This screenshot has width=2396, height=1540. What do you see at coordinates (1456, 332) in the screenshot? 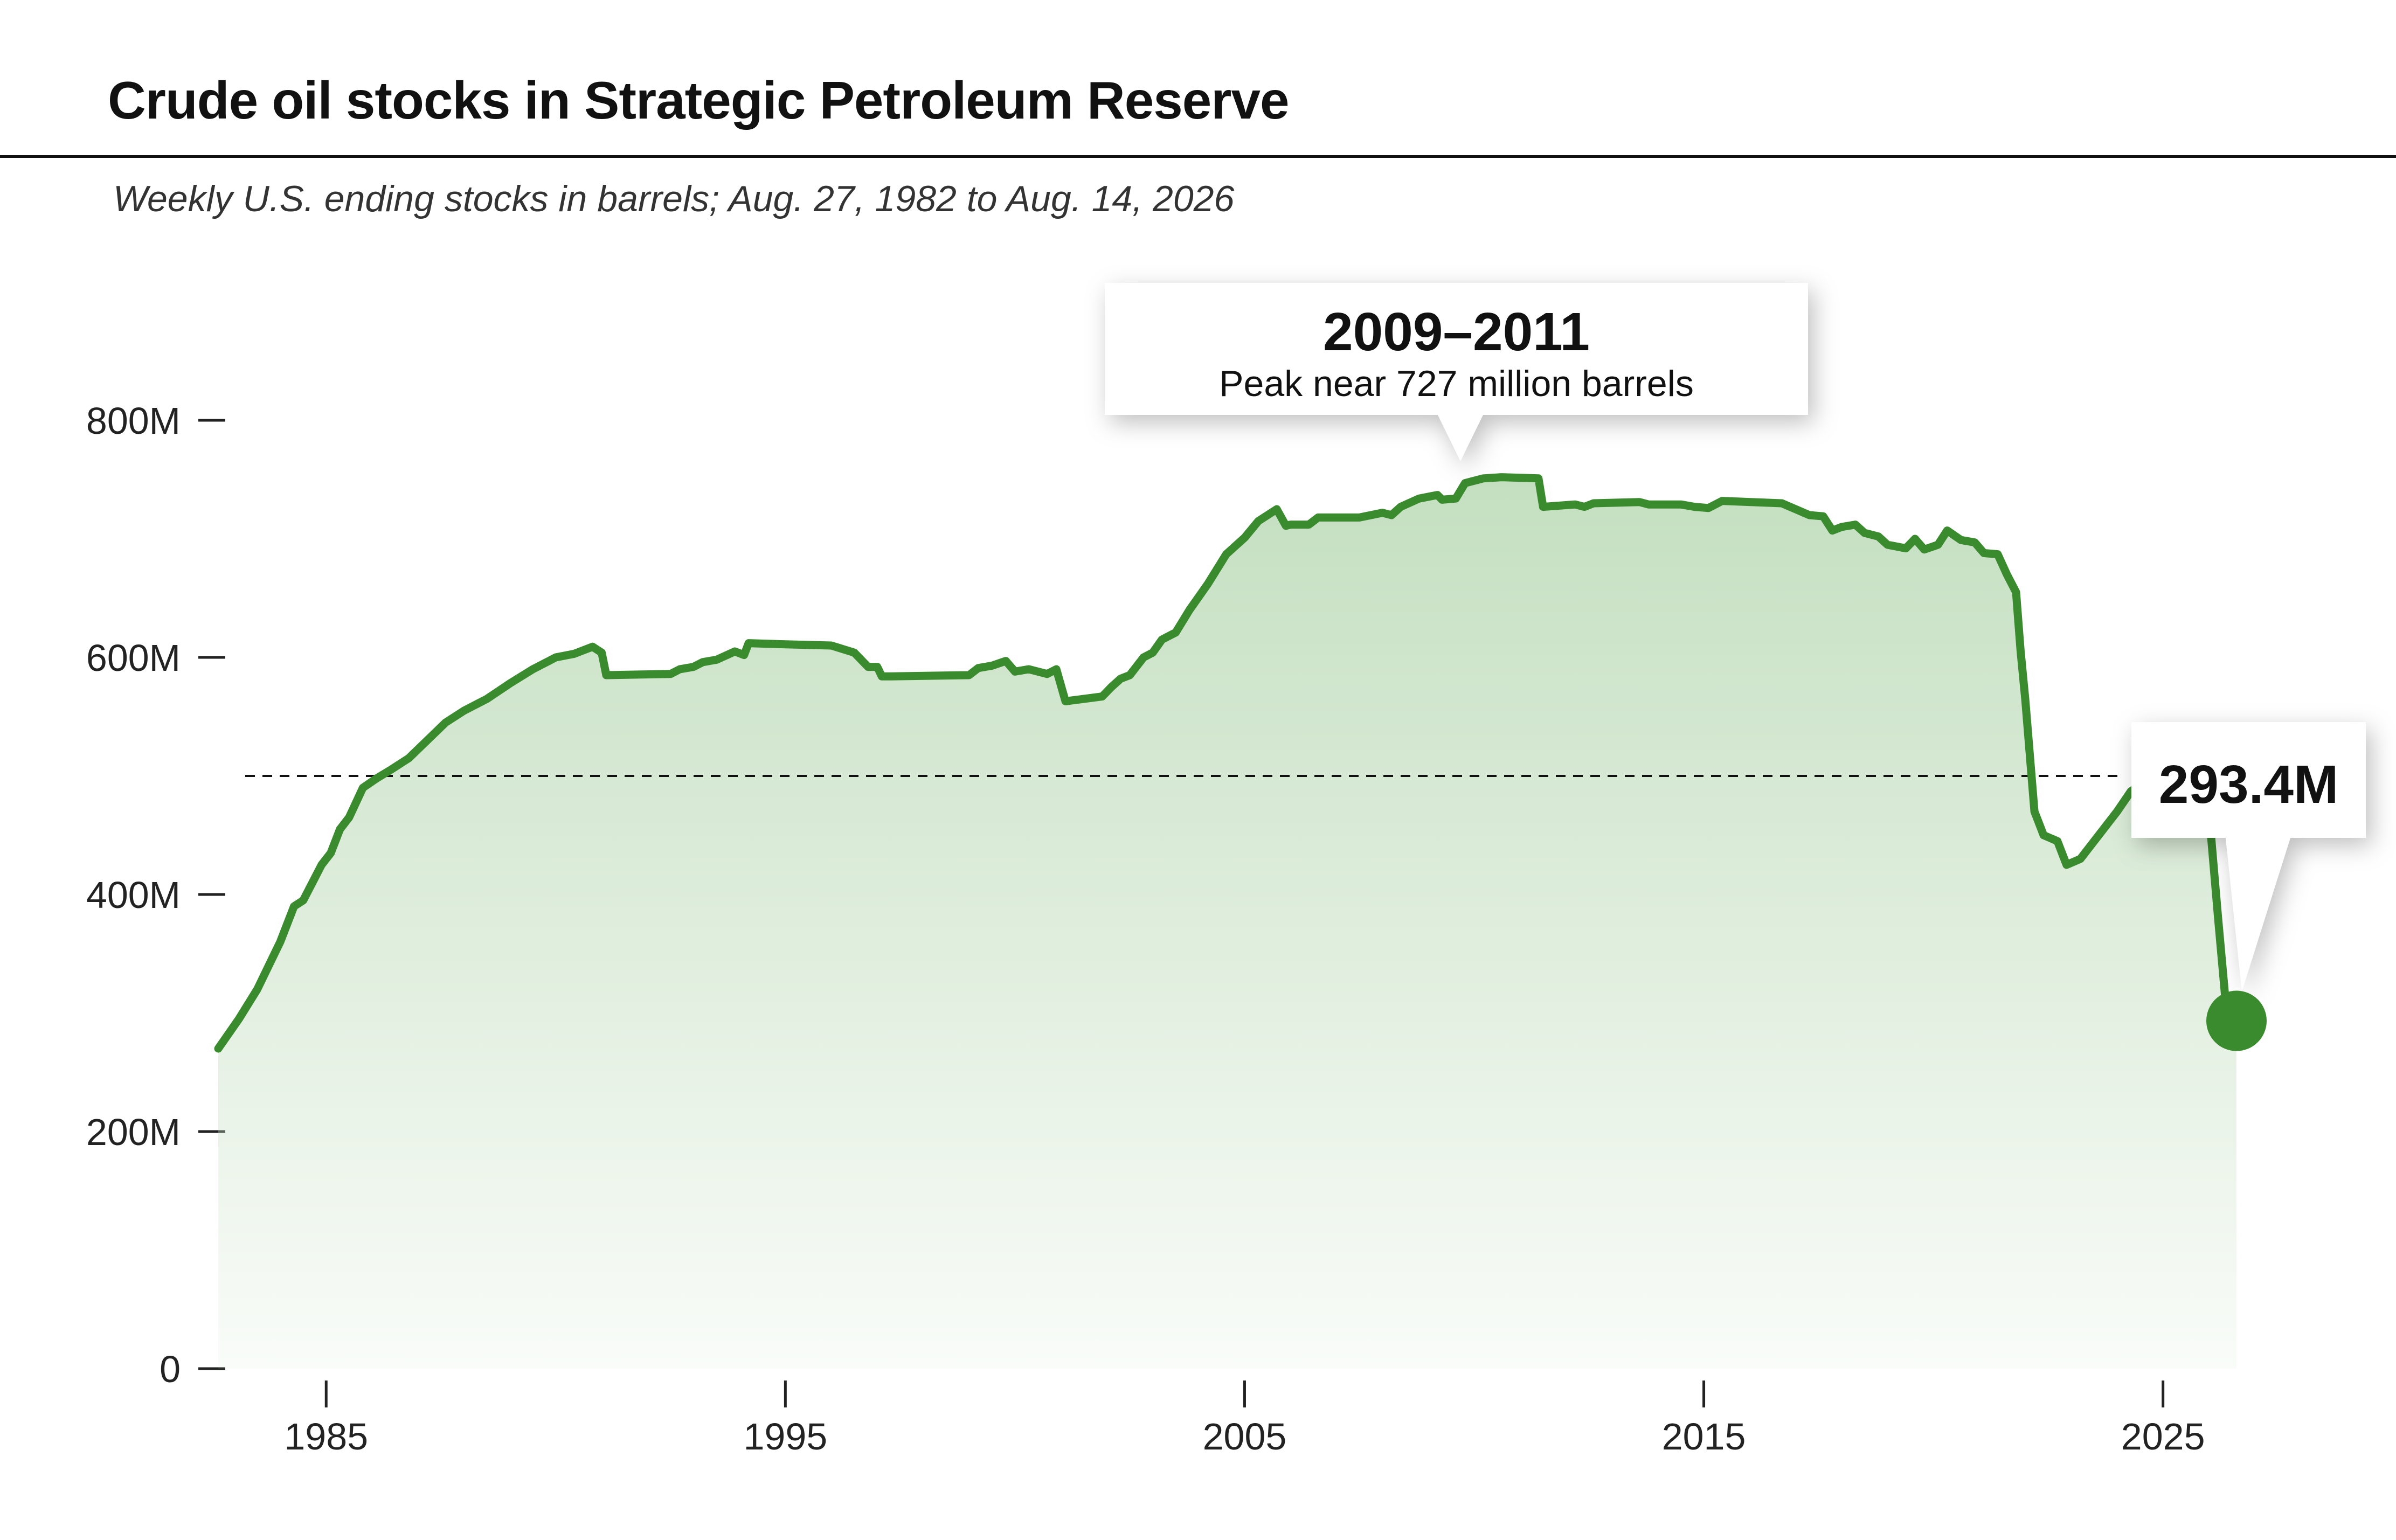
I see `peak-callout-title: 2009–2011` at bounding box center [1456, 332].